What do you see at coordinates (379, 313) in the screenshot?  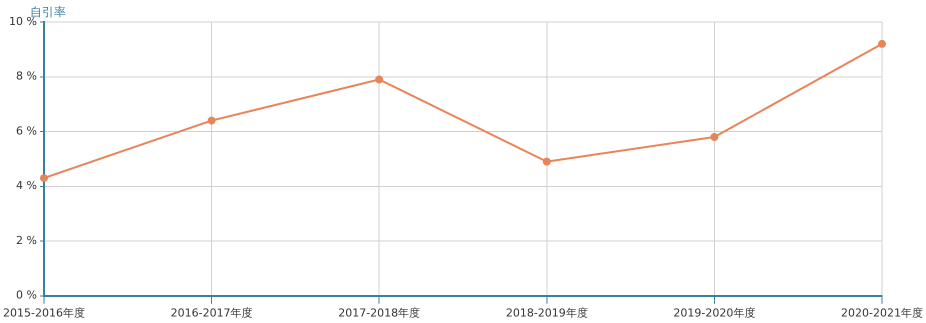 I see `x-tick-label: 2017-2018年度` at bounding box center [379, 313].